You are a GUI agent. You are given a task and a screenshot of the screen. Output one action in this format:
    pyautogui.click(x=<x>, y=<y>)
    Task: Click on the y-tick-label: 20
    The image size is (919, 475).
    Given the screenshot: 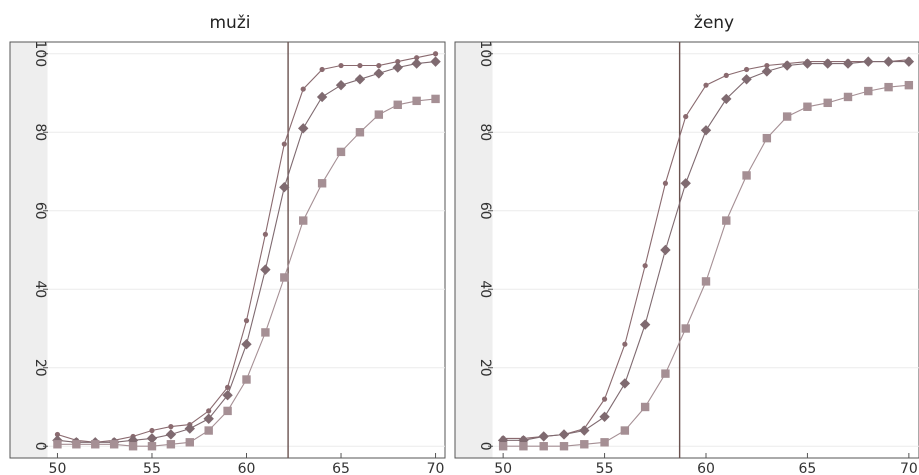 What is the action you would take?
    pyautogui.click(x=485, y=368)
    